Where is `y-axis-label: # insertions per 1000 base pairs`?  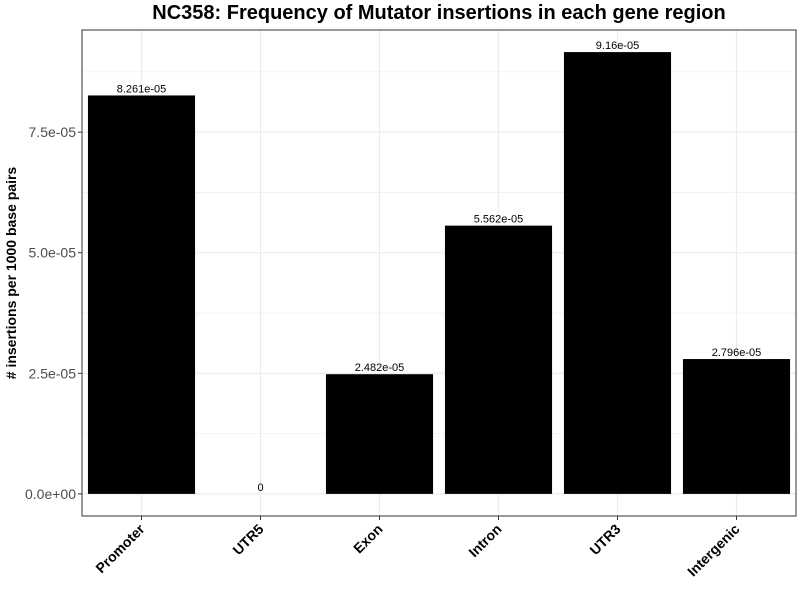 y-axis-label: # insertions per 1000 base pairs is located at coordinates (11, 273).